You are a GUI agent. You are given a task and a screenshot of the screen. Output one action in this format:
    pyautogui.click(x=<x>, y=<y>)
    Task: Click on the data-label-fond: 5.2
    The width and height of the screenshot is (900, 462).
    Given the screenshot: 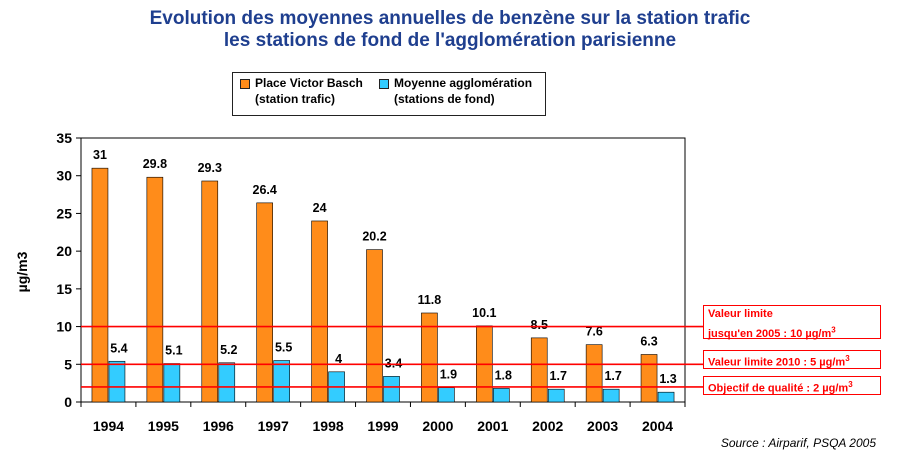 What is the action you would take?
    pyautogui.click(x=228, y=350)
    